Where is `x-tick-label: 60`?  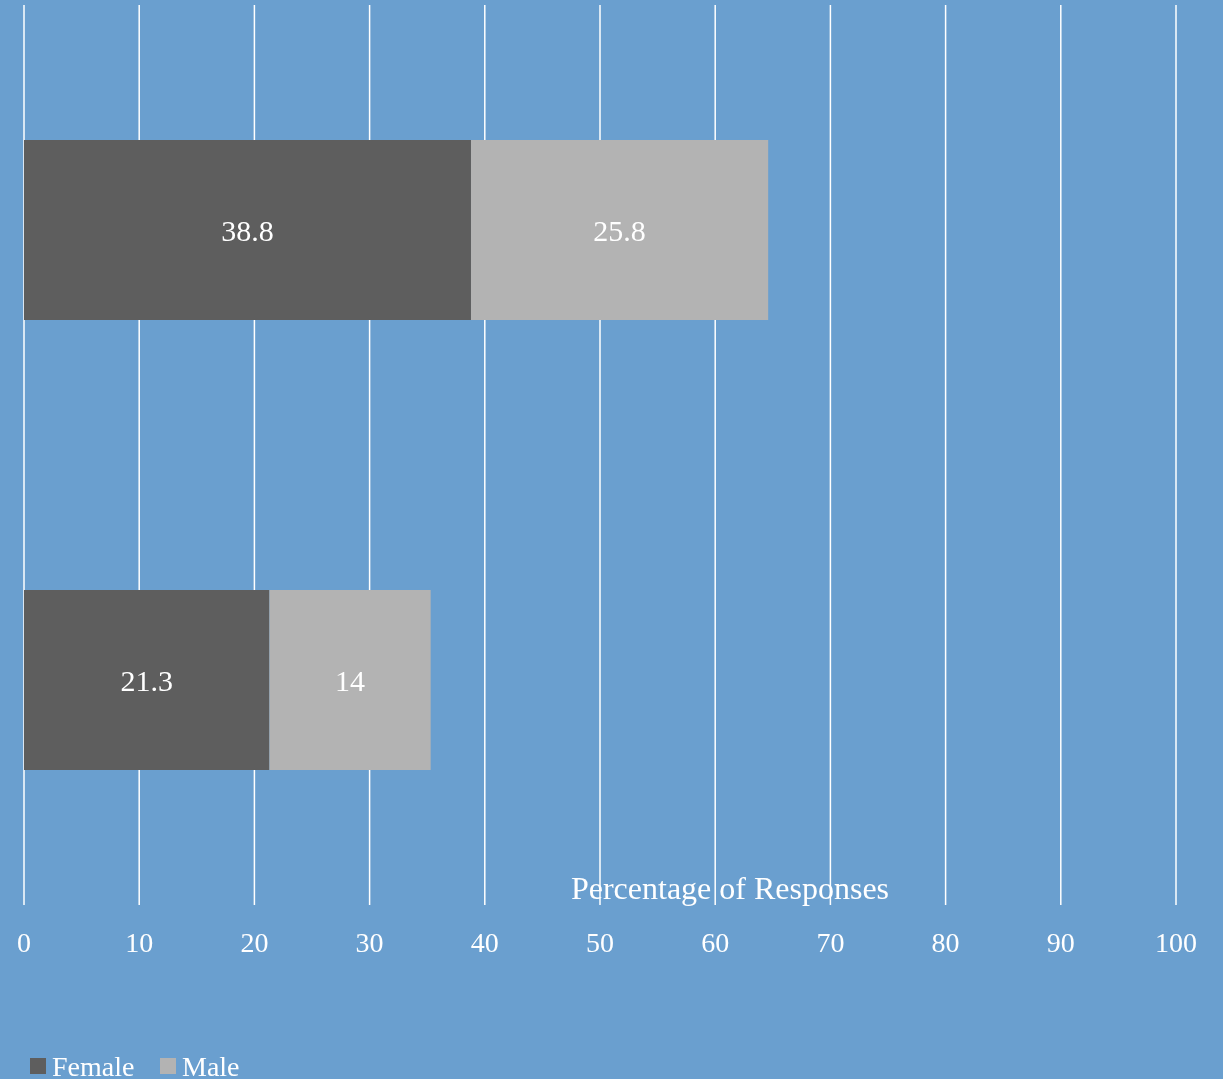 x-tick-label: 60 is located at coordinates (715, 942).